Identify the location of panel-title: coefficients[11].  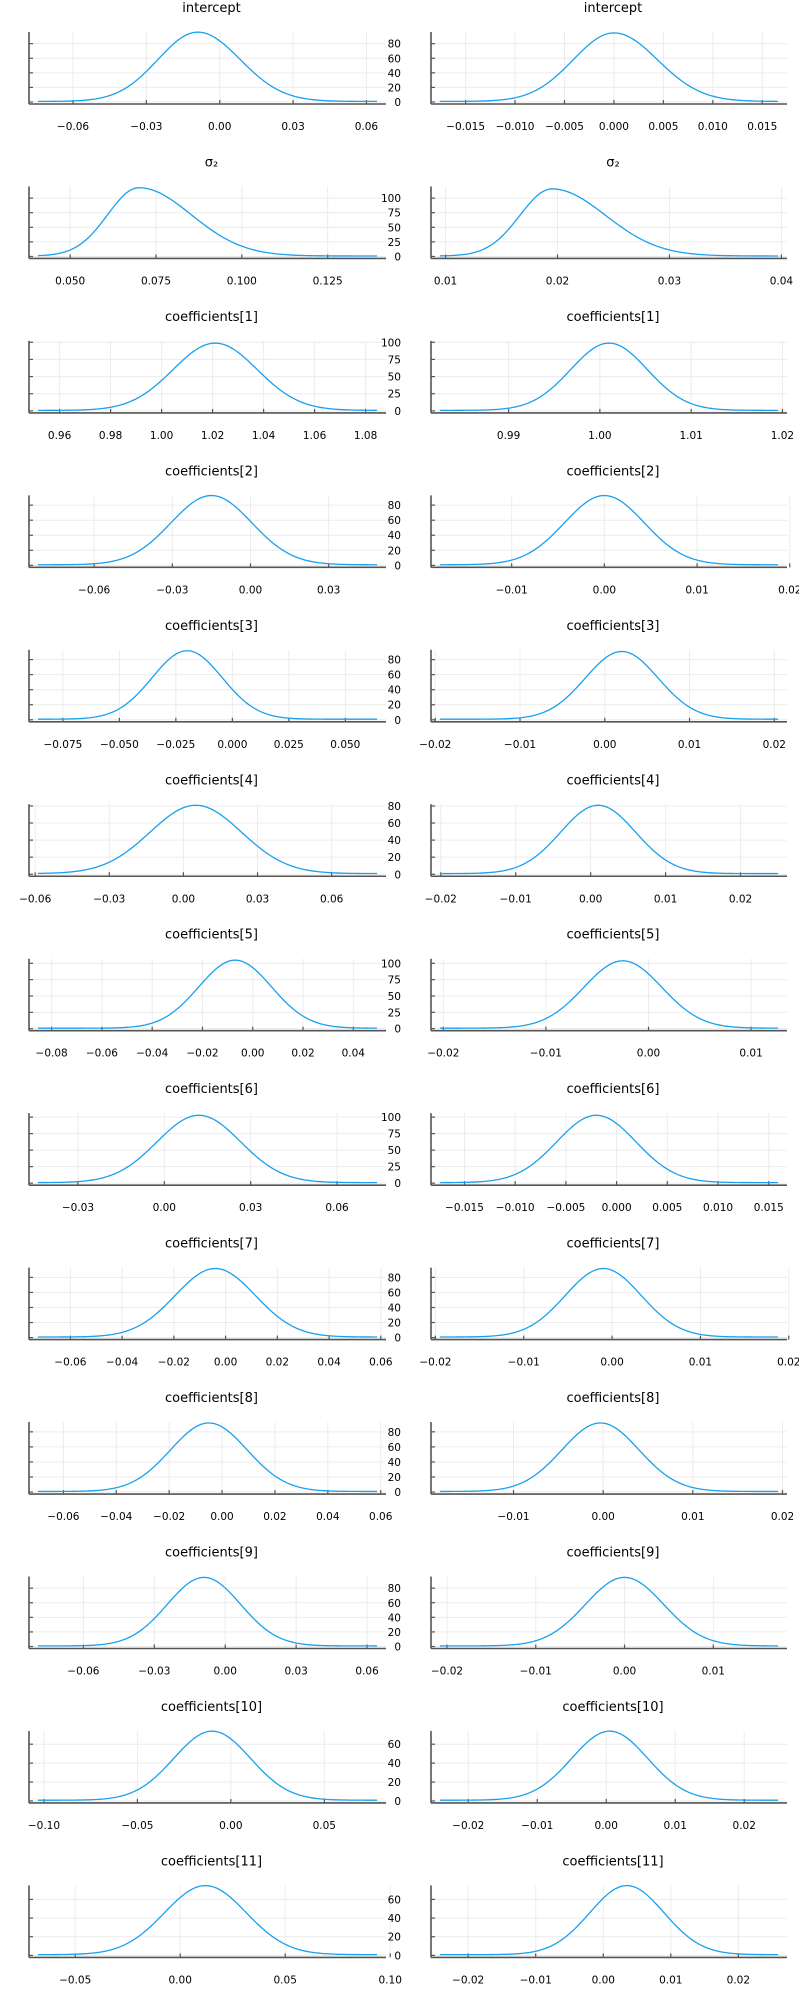
(612, 1861).